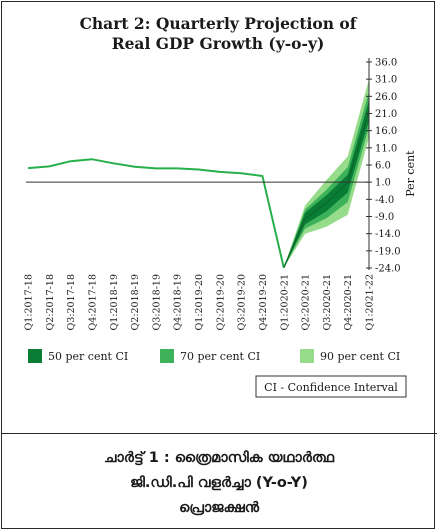  What do you see at coordinates (386, 131) in the screenshot?
I see `y-tick-label: 16.0` at bounding box center [386, 131].